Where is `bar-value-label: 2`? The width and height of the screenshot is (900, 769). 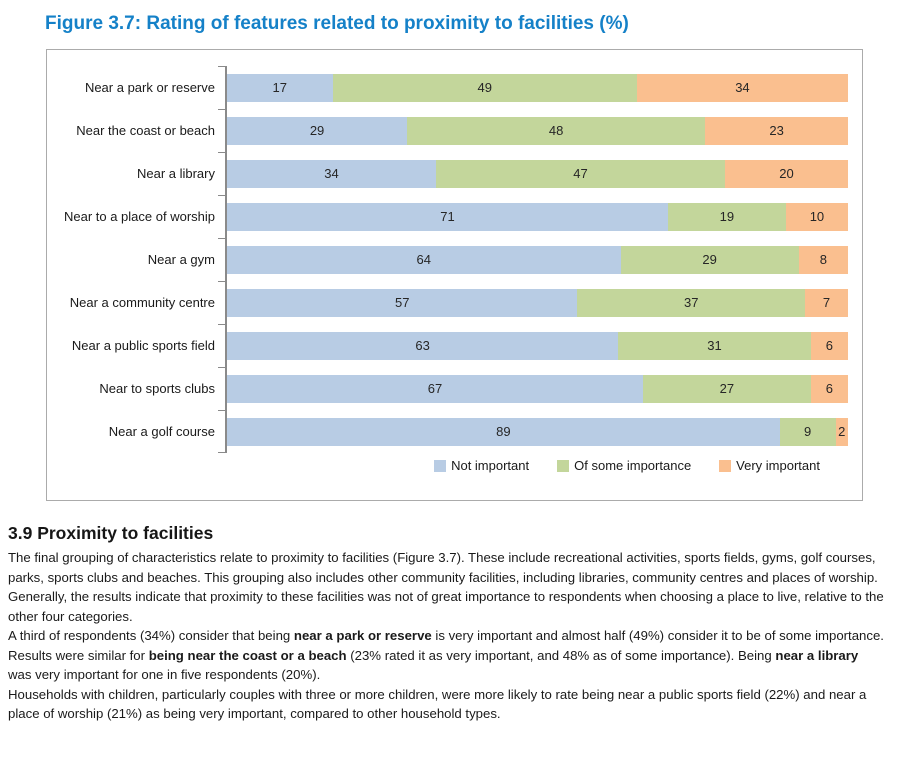
bar-value-label: 2 is located at coordinates (842, 431).